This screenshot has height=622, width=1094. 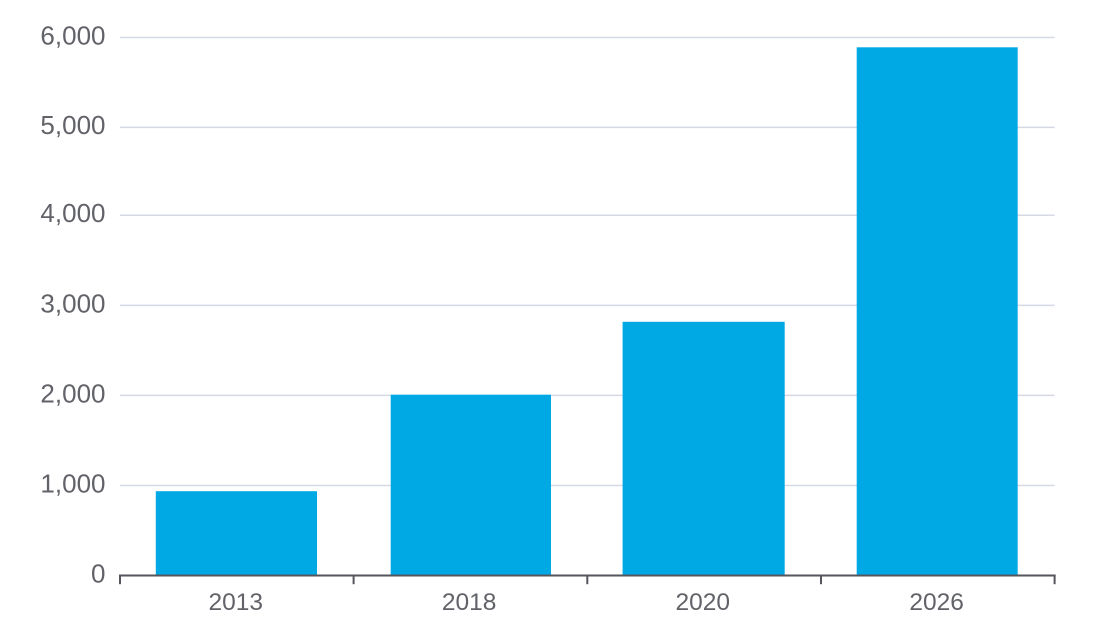 What do you see at coordinates (72, 213) in the screenshot?
I see `svg-text: 4,000` at bounding box center [72, 213].